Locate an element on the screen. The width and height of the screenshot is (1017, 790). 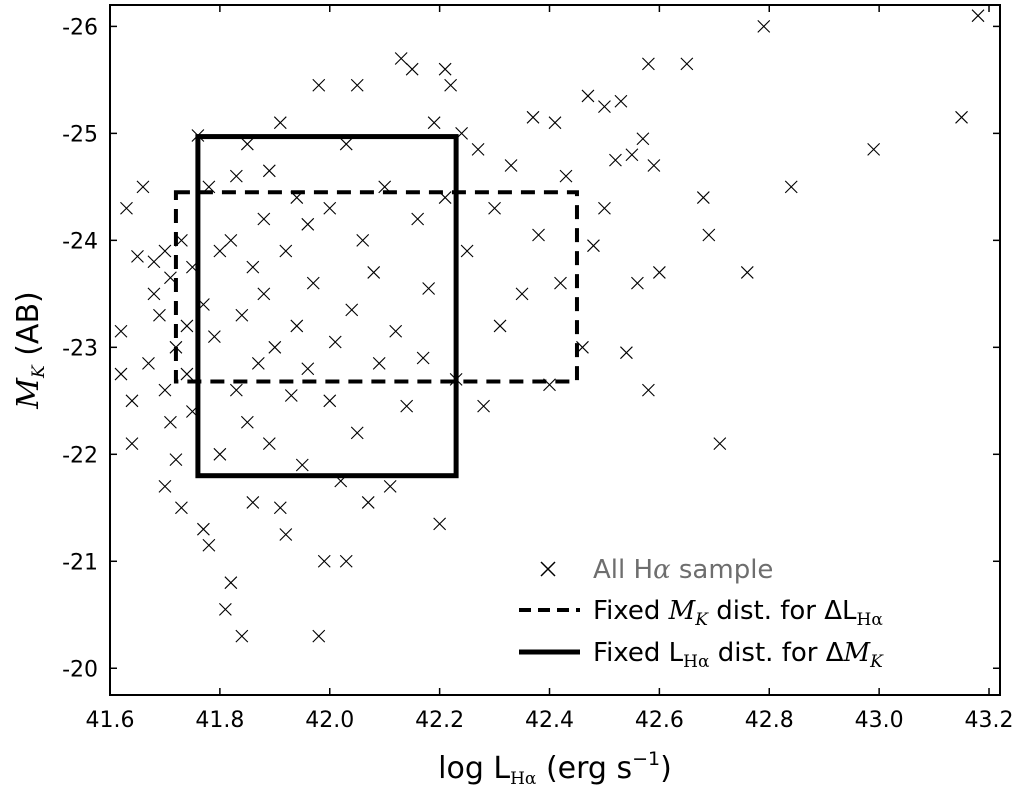
x-tick-label: 42.0 is located at coordinates (329, 720).